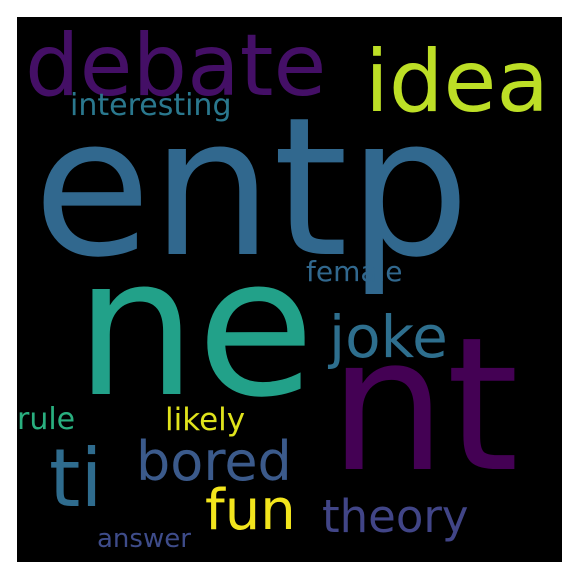 The height and width of the screenshot is (579, 579). What do you see at coordinates (176, 66) in the screenshot?
I see `word-debate: debate` at bounding box center [176, 66].